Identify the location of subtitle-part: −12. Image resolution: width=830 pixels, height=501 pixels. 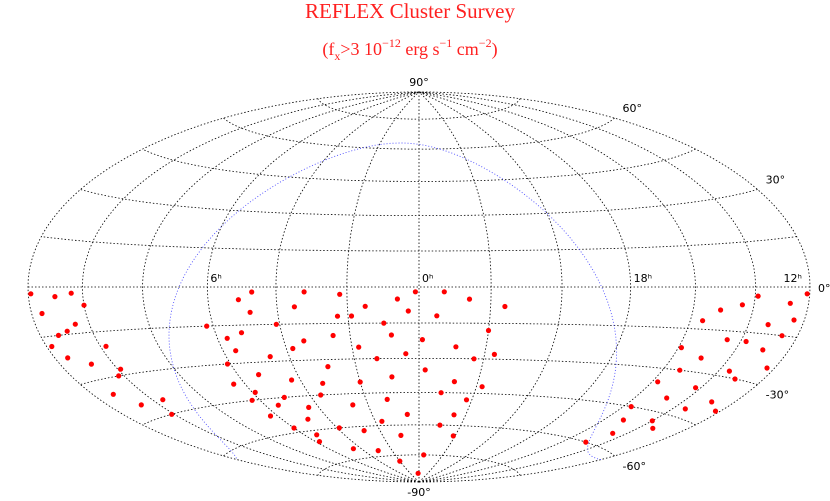
(391, 43).